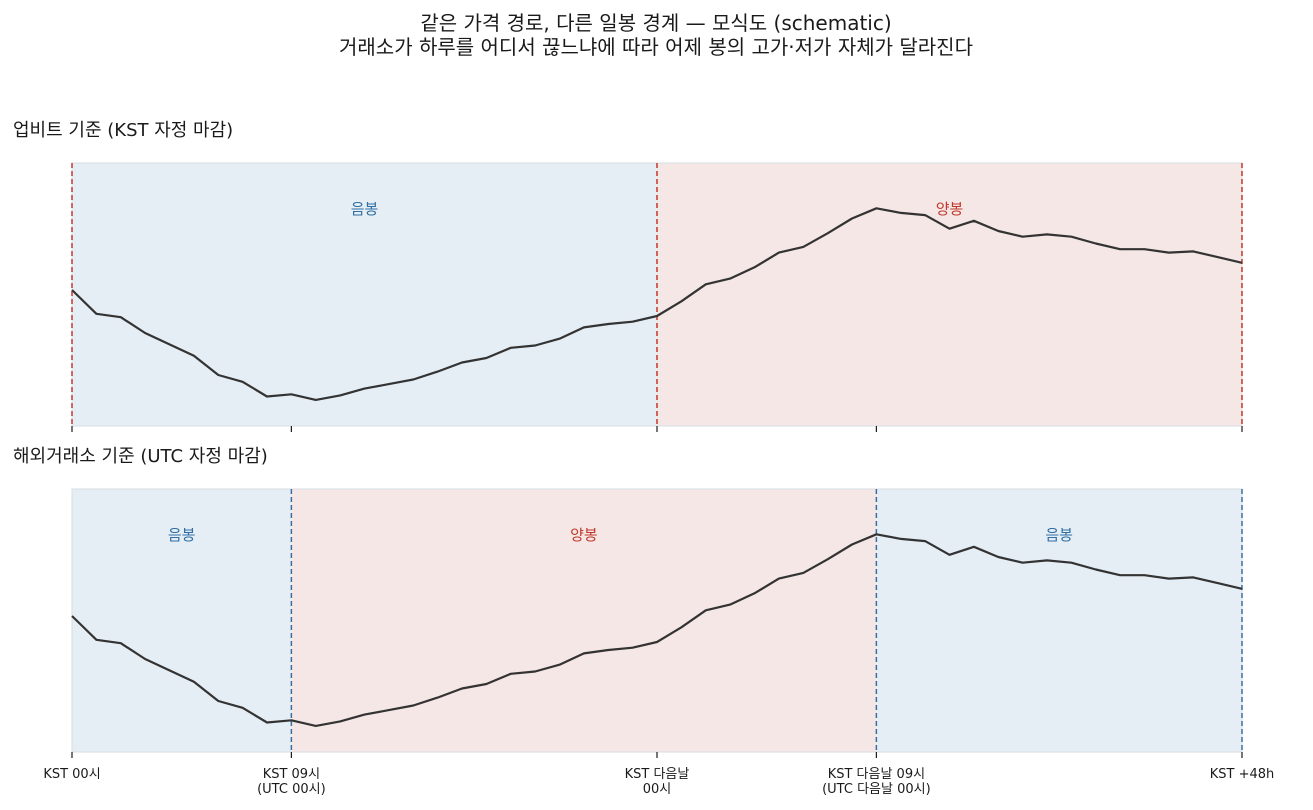 This screenshot has width=1313, height=810. I want to click on x-tick-label: KST +48h, so click(1242, 774).